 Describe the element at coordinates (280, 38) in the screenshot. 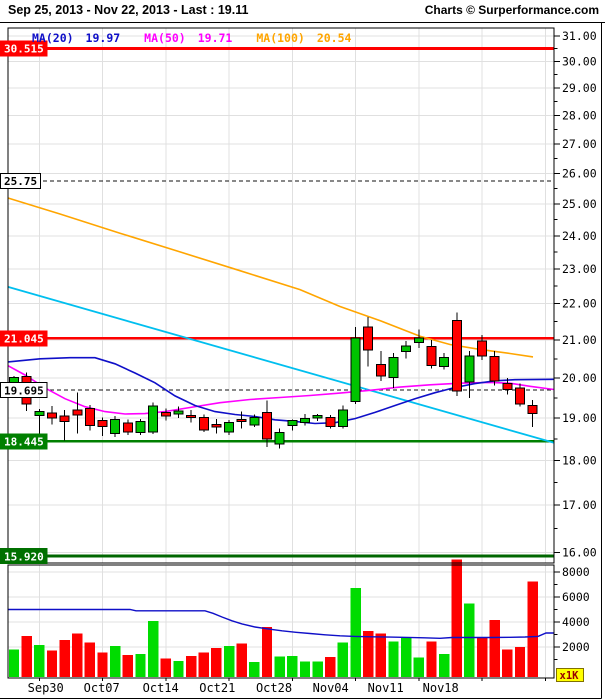

I see `ma100-label: MA(100)` at that location.